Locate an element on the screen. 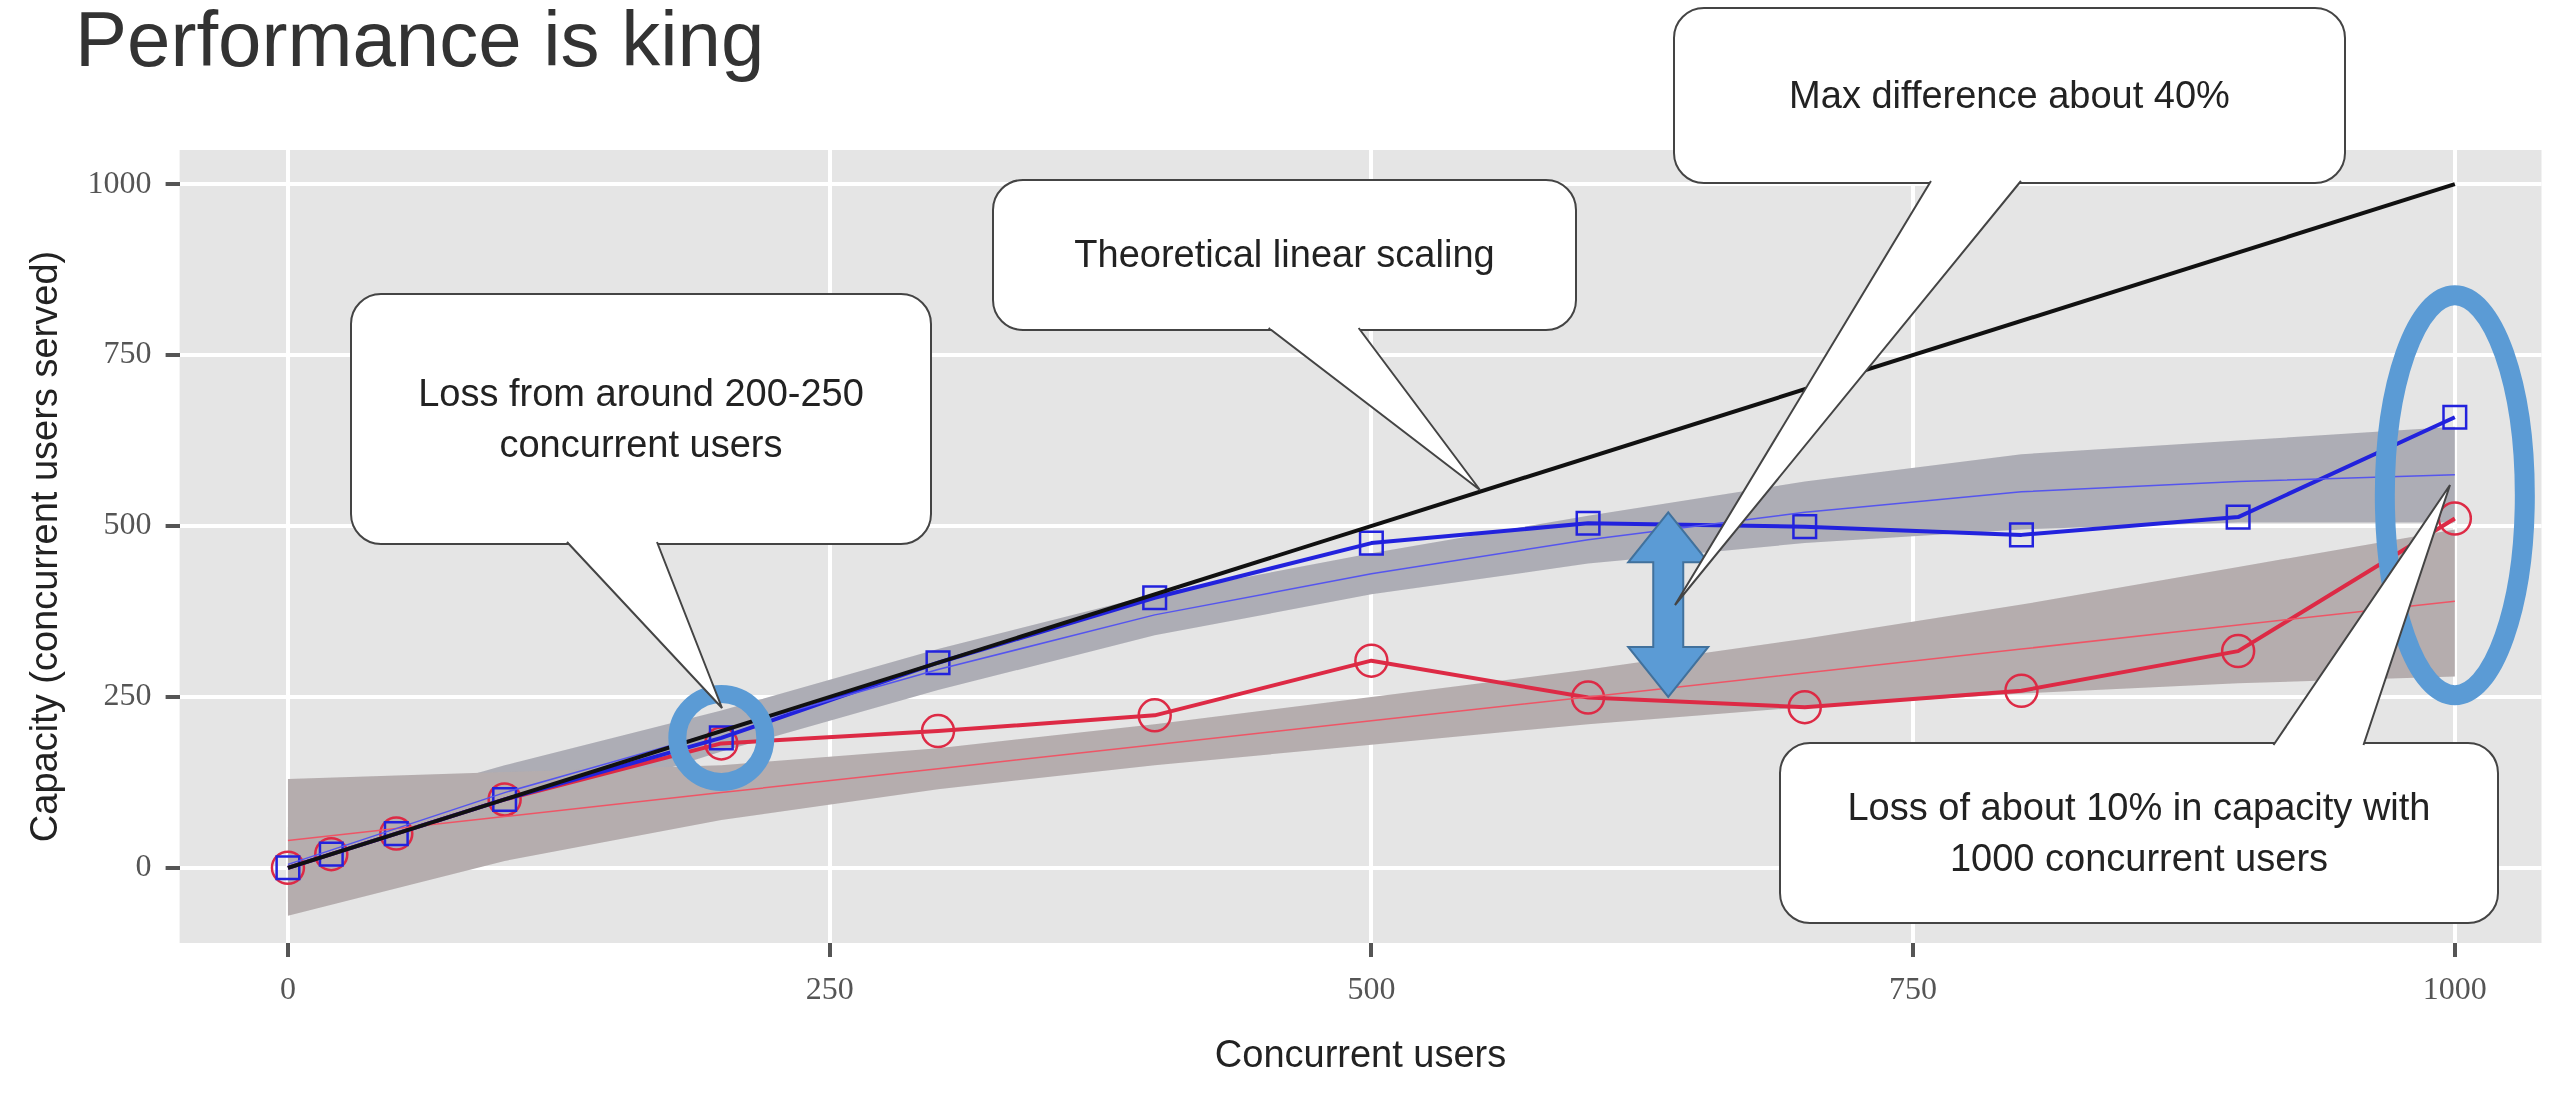  annotation: Loss of about 10% in capacity with 1000 concurrent users is located at coordinates (2139, 833).